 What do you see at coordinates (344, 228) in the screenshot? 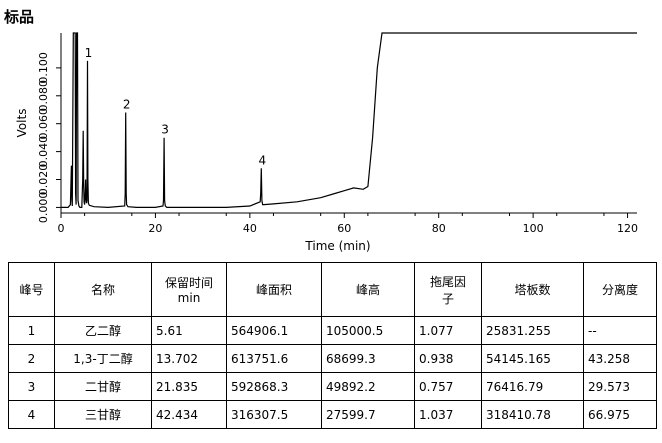
I see `x-tick-label: 60` at bounding box center [344, 228].